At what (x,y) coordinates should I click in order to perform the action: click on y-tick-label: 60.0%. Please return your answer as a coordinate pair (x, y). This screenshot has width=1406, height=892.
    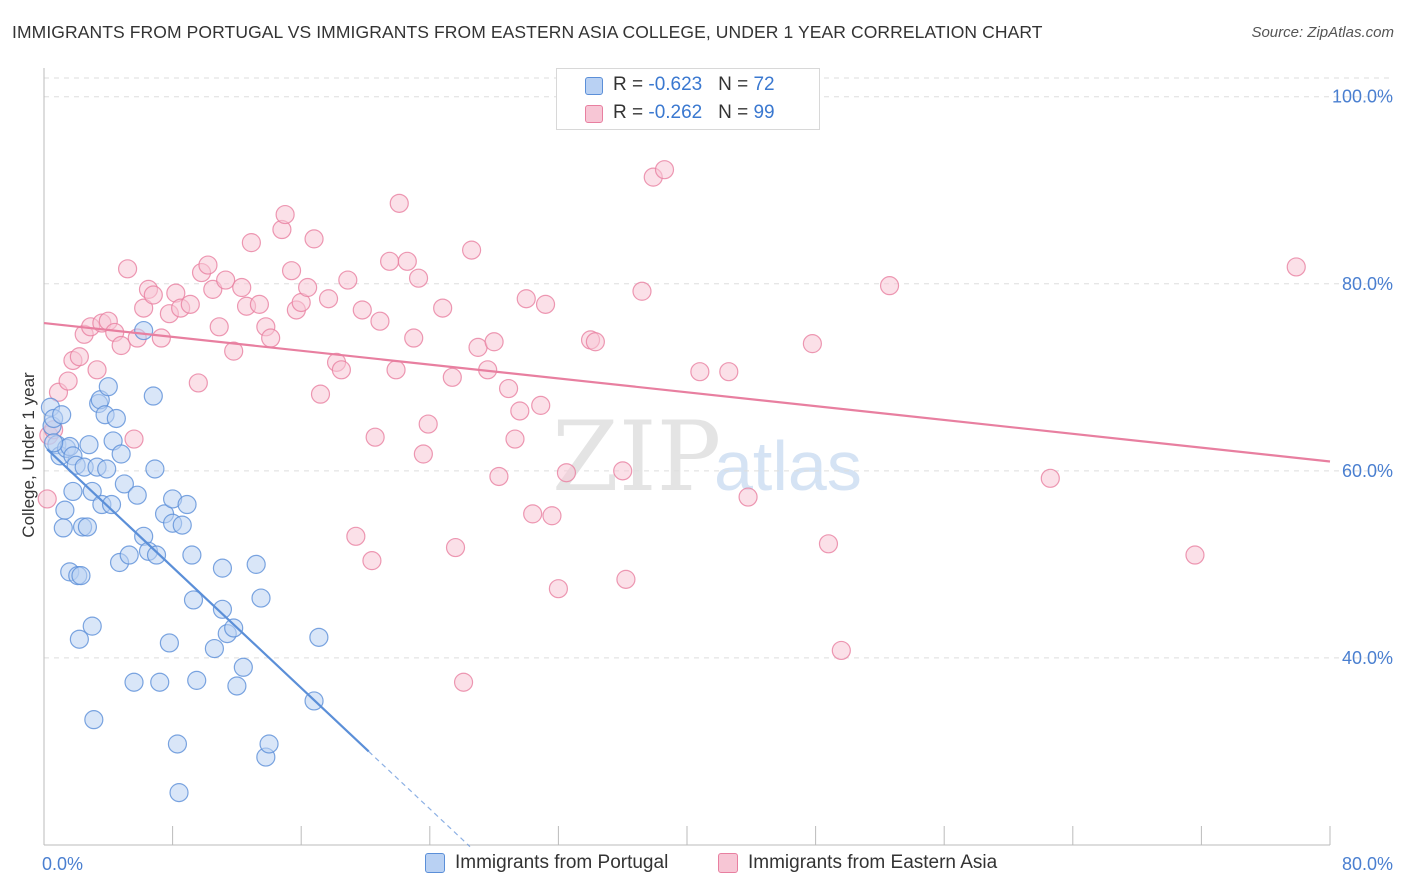
    Looking at the image, I should click on (1367, 471).